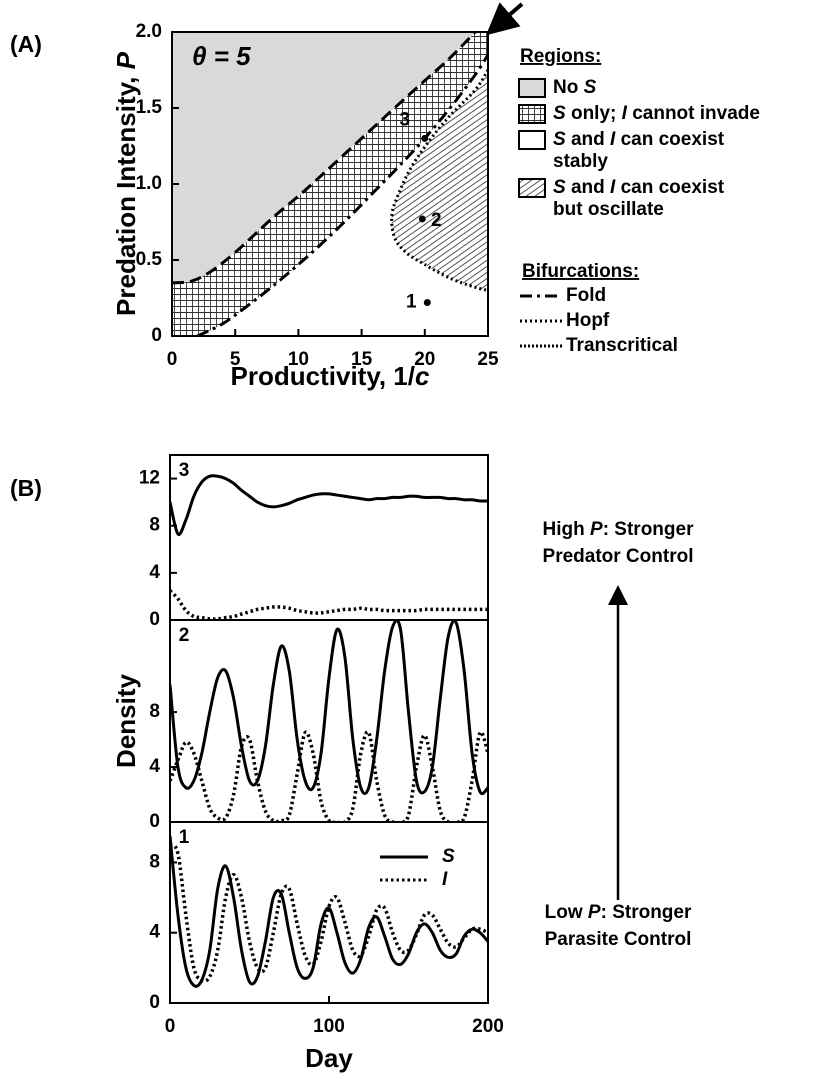 This screenshot has height=1084, width=825. I want to click on legend-label: I, so click(445, 879).